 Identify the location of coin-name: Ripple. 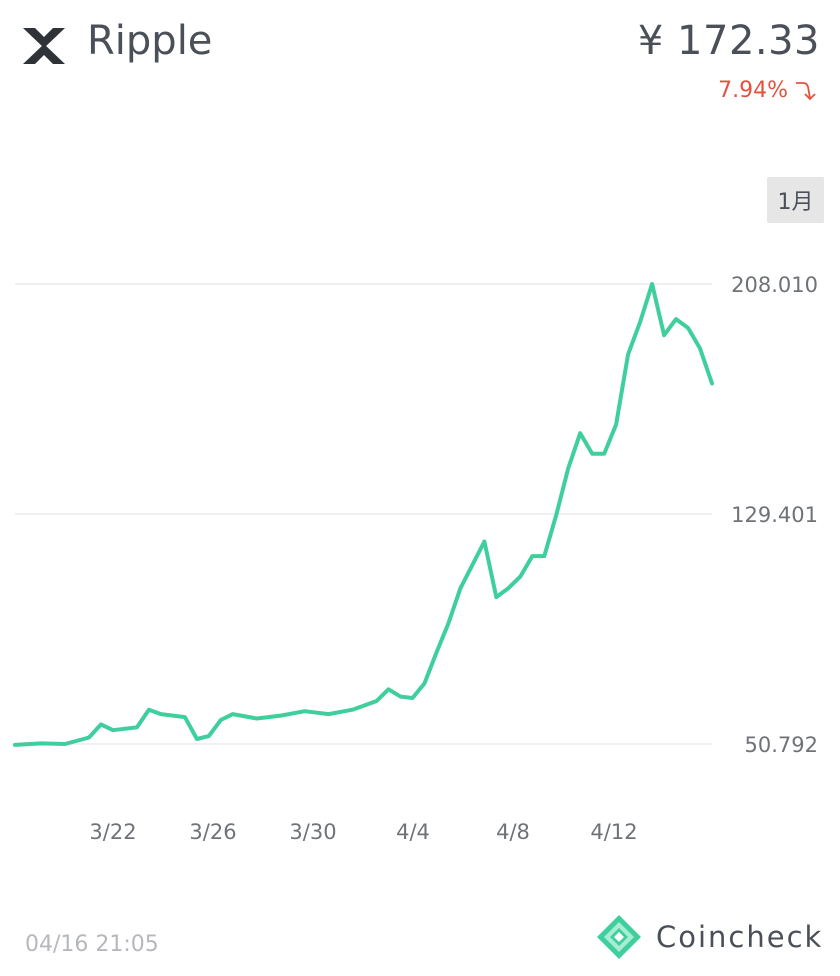
(150, 41).